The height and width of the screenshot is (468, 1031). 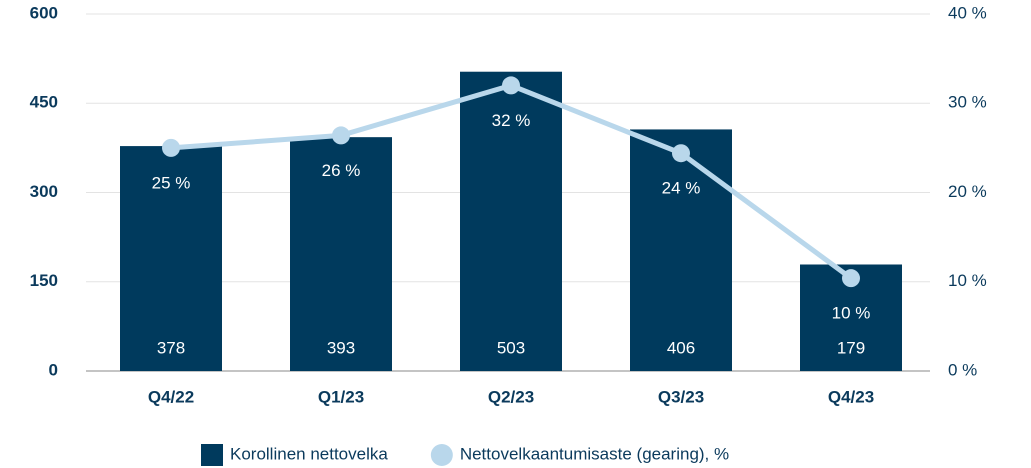 I want to click on line-value-label: 25 %, so click(x=171, y=182).